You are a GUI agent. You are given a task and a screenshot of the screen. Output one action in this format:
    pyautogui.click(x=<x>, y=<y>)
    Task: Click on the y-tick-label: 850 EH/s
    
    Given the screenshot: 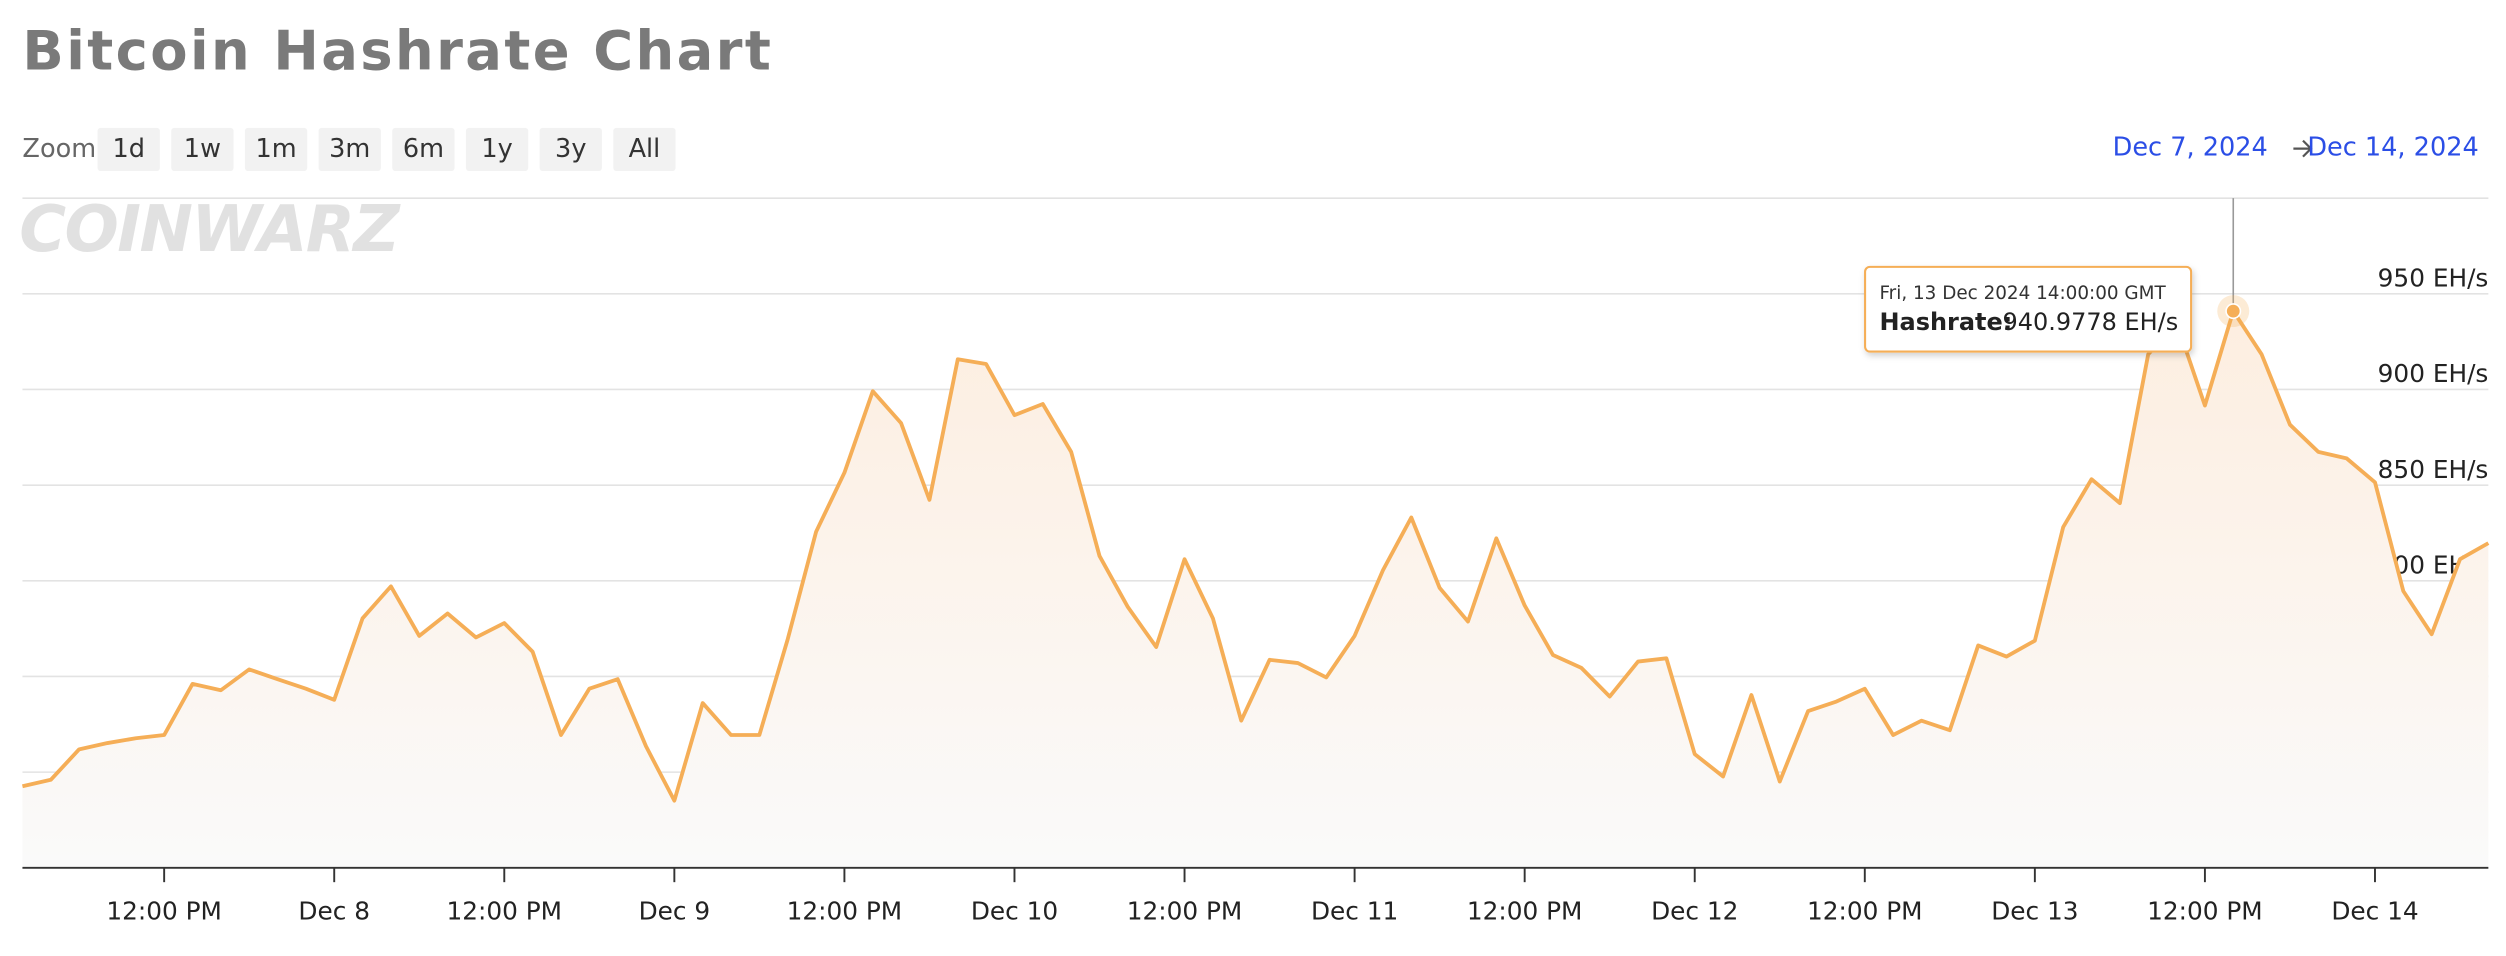 What is the action you would take?
    pyautogui.click(x=2433, y=469)
    